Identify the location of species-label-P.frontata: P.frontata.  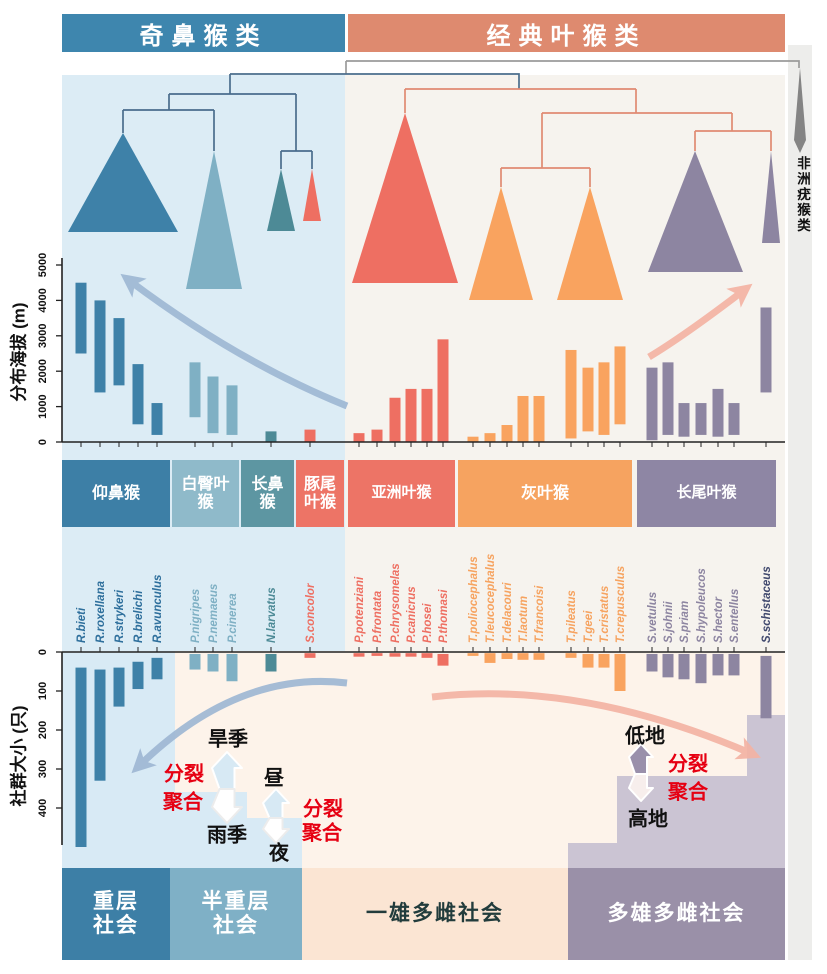
(378, 616).